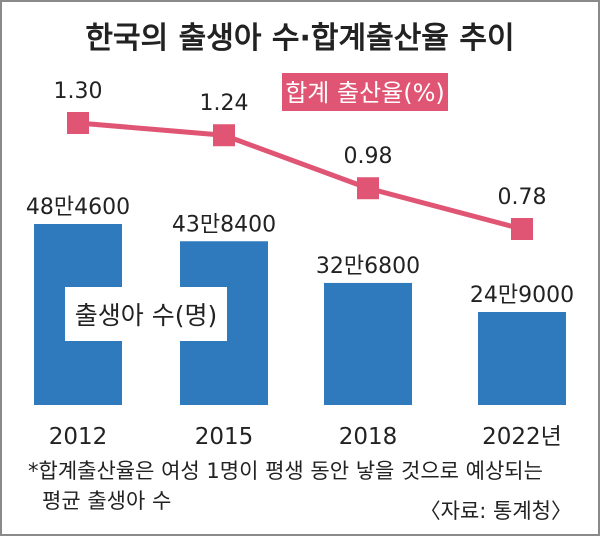 The image size is (600, 536). Describe the element at coordinates (78, 207) in the screenshot. I see `bar-value-label: 48만4600` at that location.